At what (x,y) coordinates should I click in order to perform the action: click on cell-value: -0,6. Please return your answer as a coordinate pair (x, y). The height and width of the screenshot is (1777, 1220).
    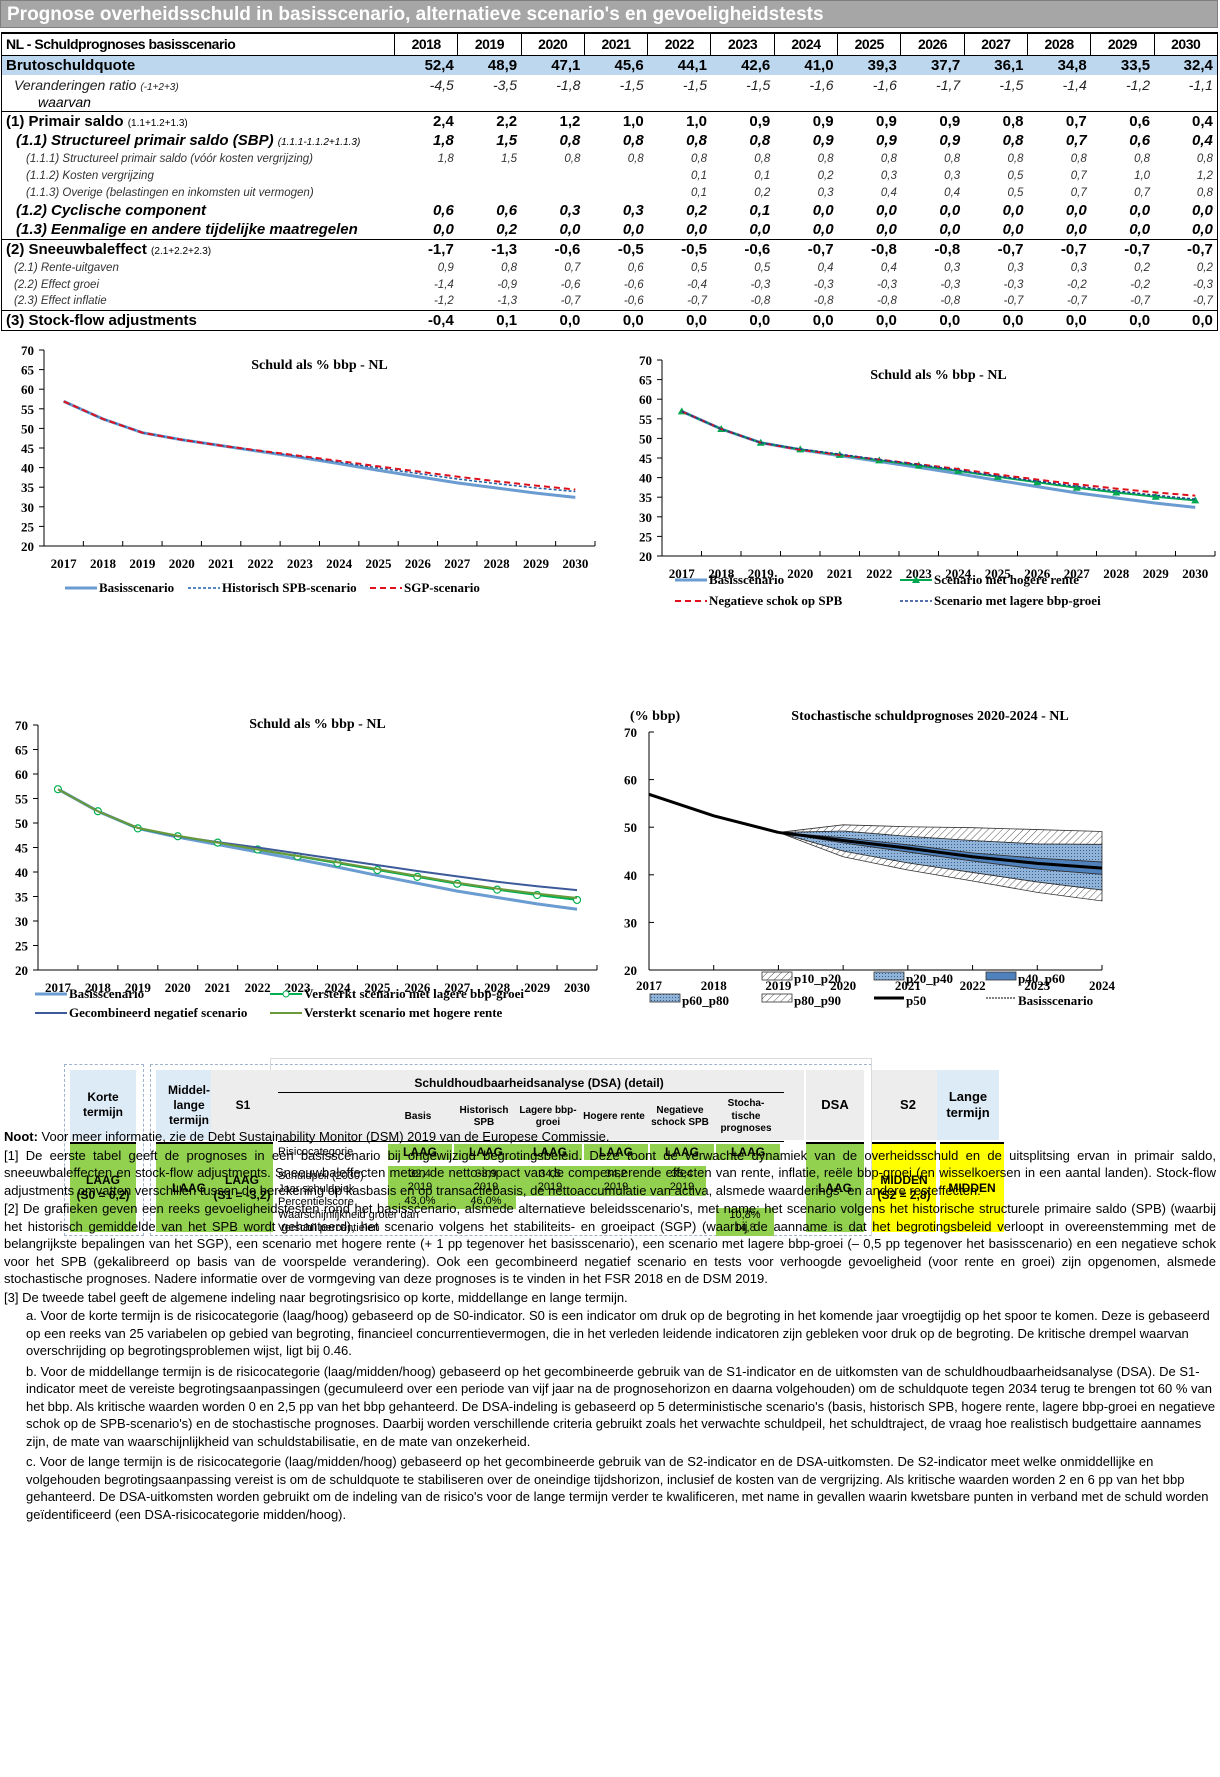
    Looking at the image, I should click on (742, 248).